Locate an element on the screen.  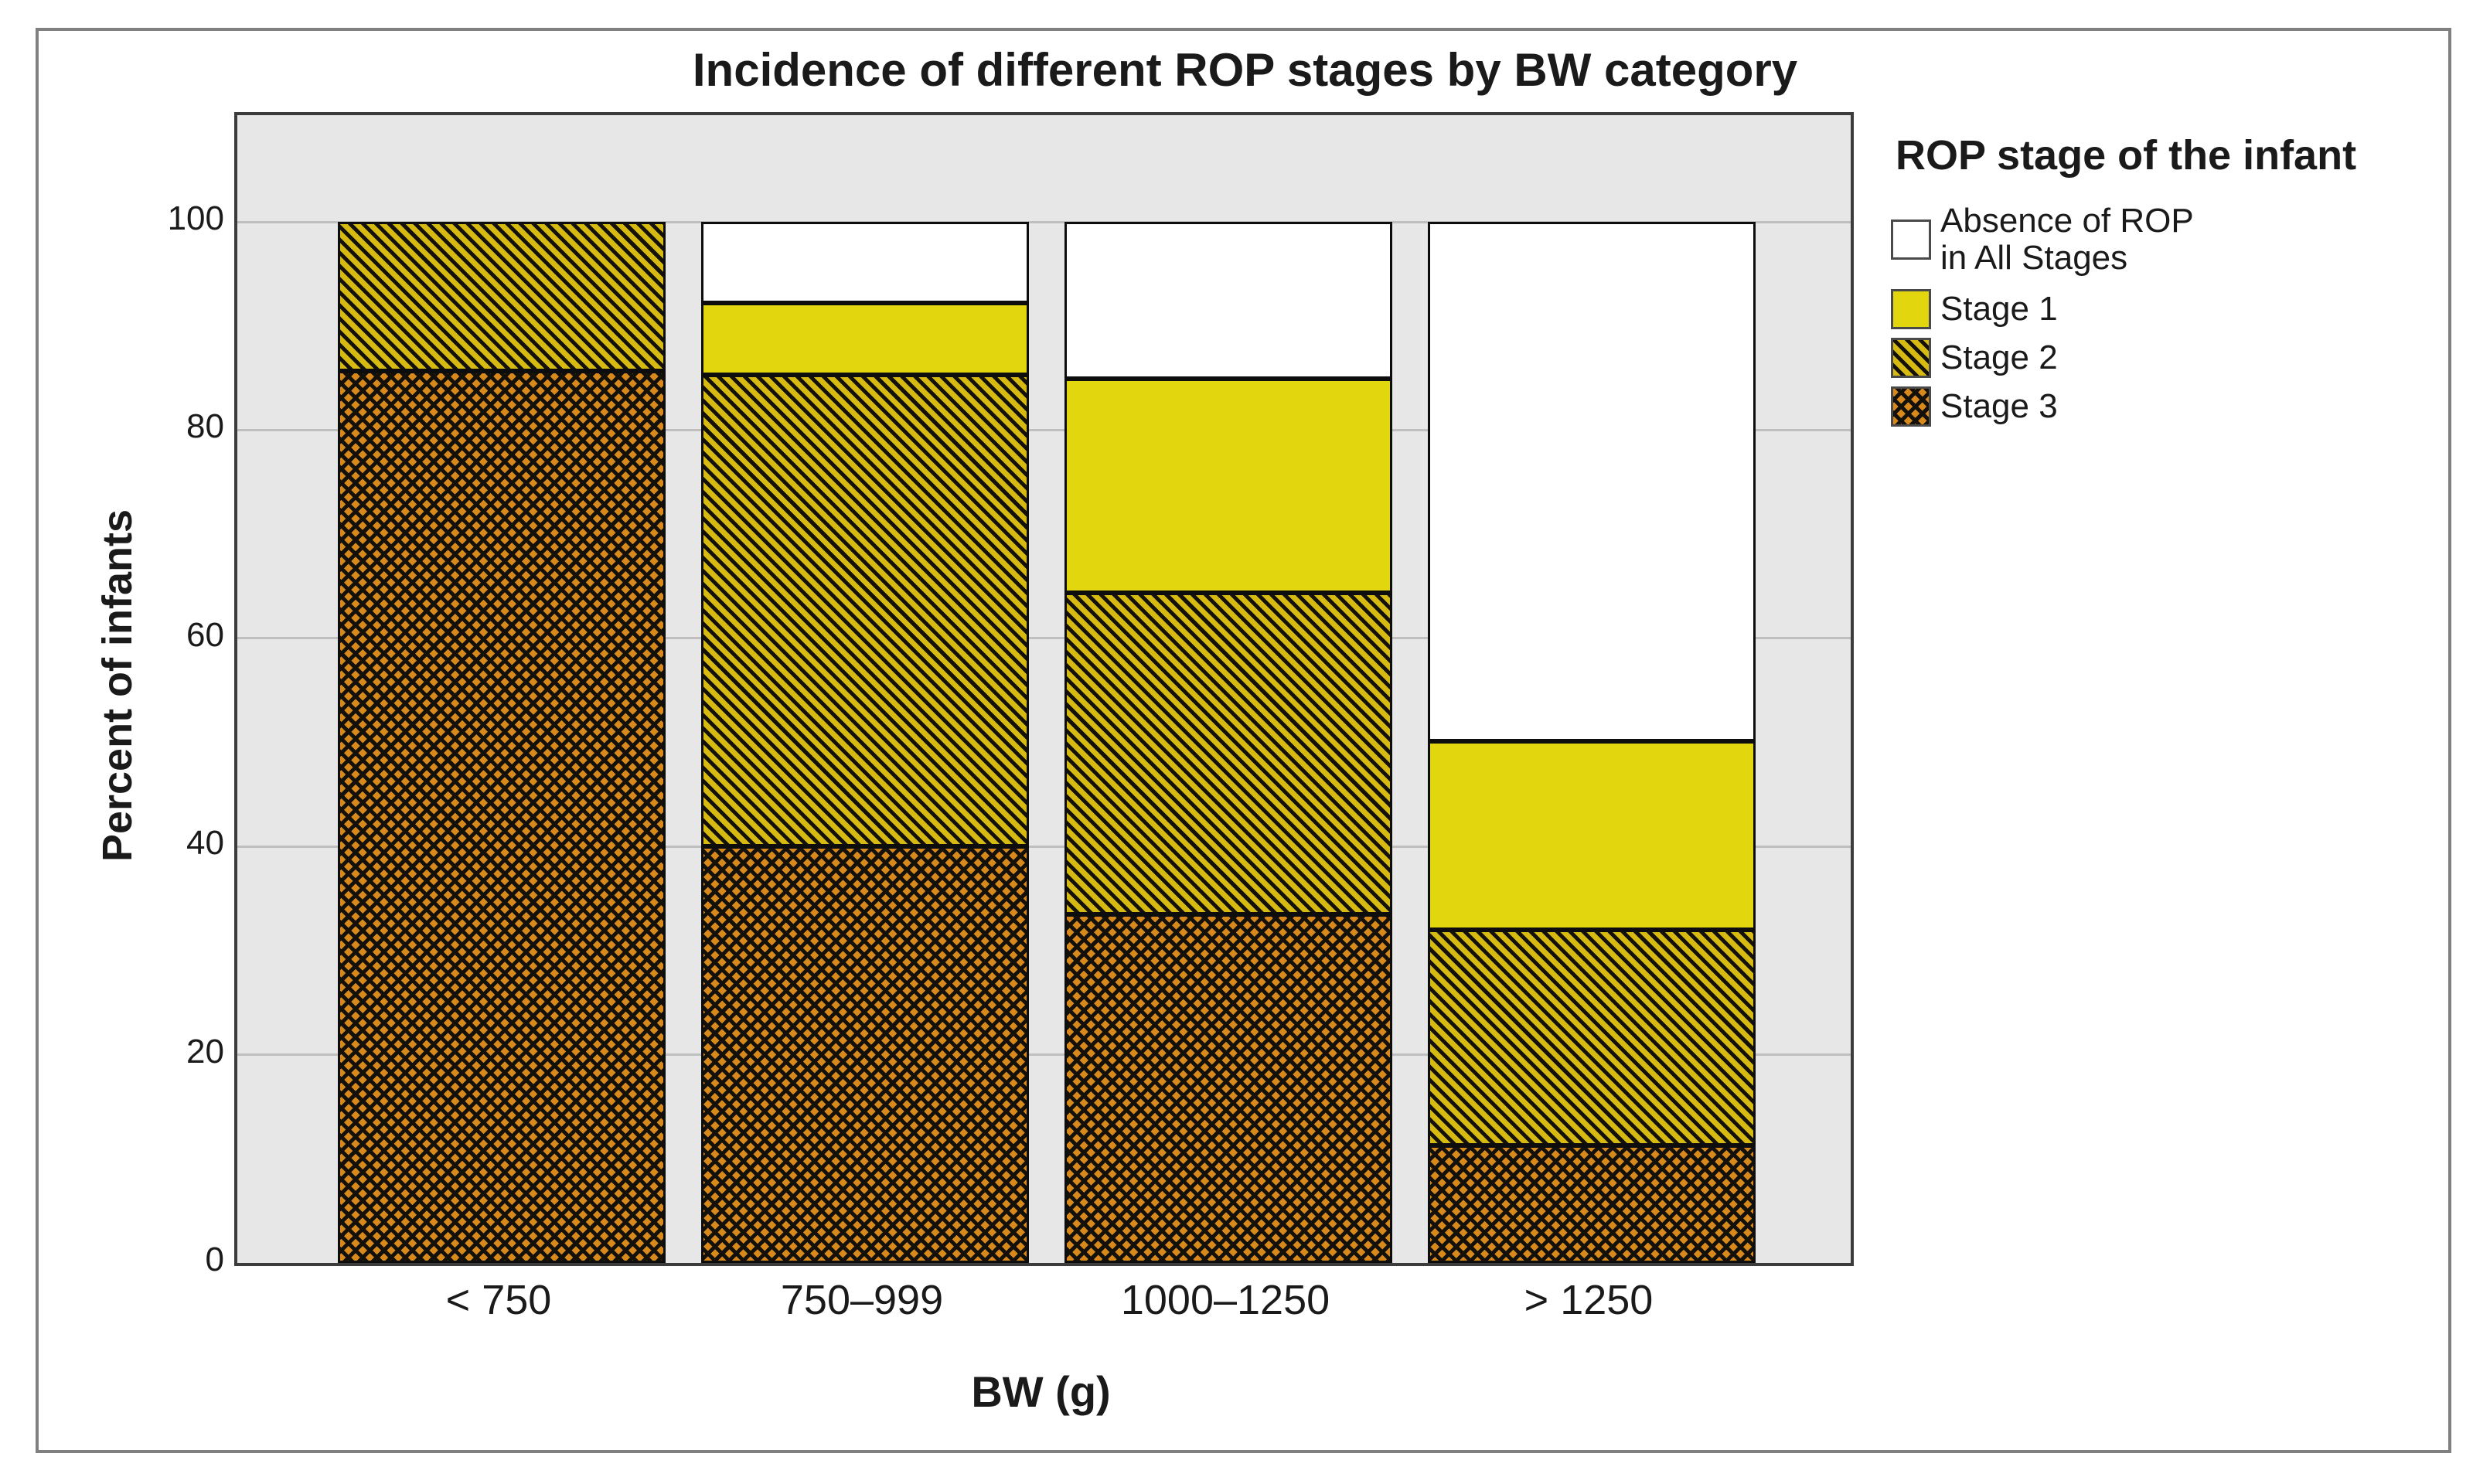
legend-item-stage1: Stage 1 is located at coordinates (1974, 309).